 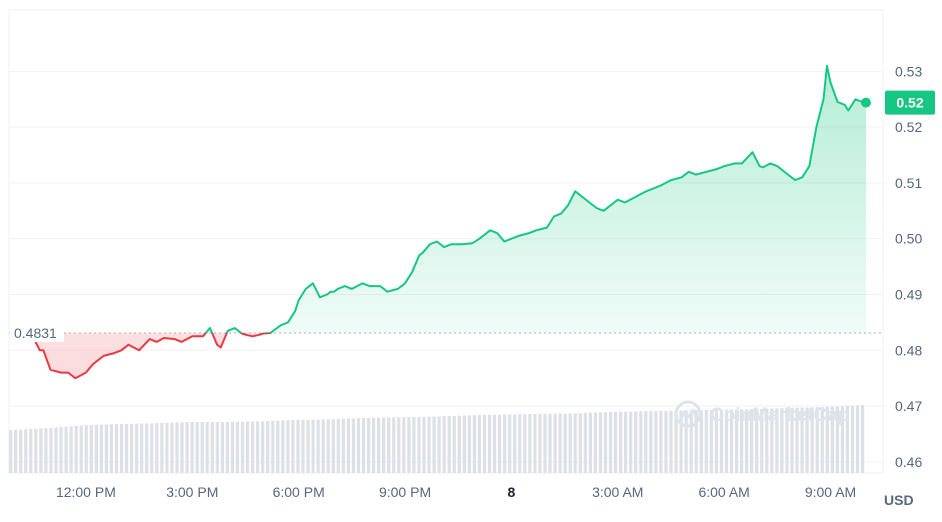 I want to click on x-tick-label: 3:00 PM, so click(x=192, y=492).